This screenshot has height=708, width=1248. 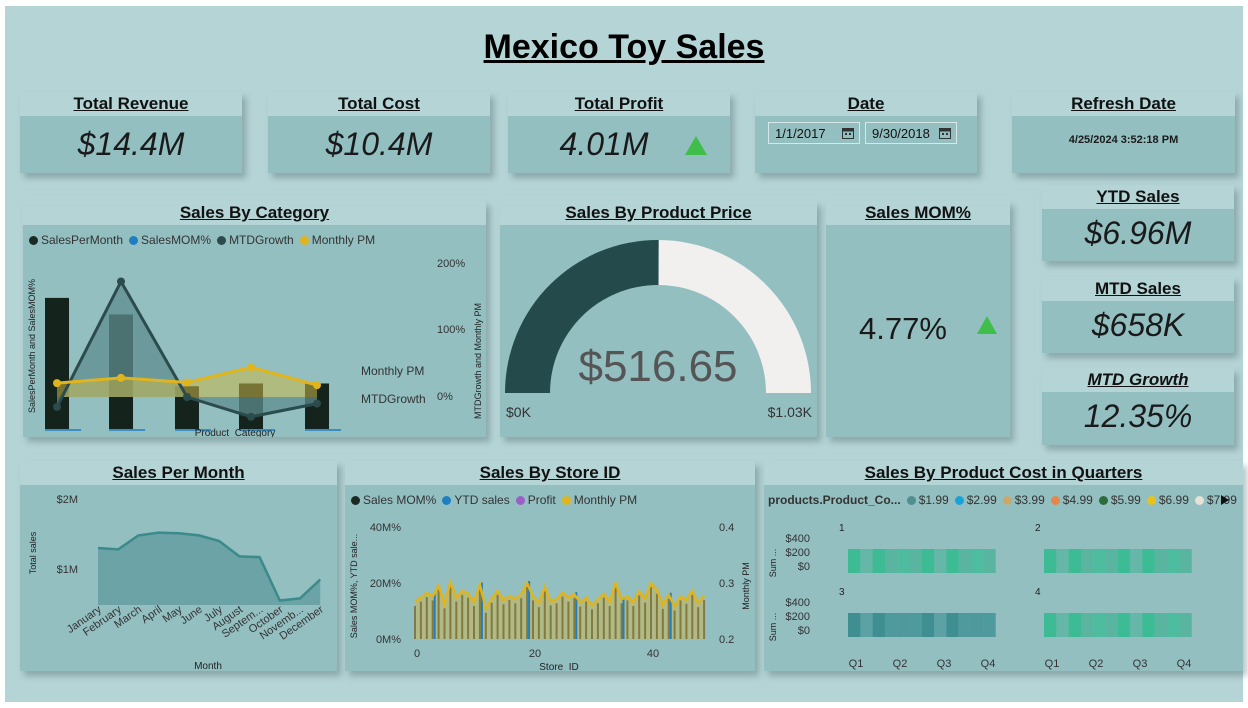 I want to click on mtd-growth-card: MTD Growth 12.35%, so click(x=1138, y=406).